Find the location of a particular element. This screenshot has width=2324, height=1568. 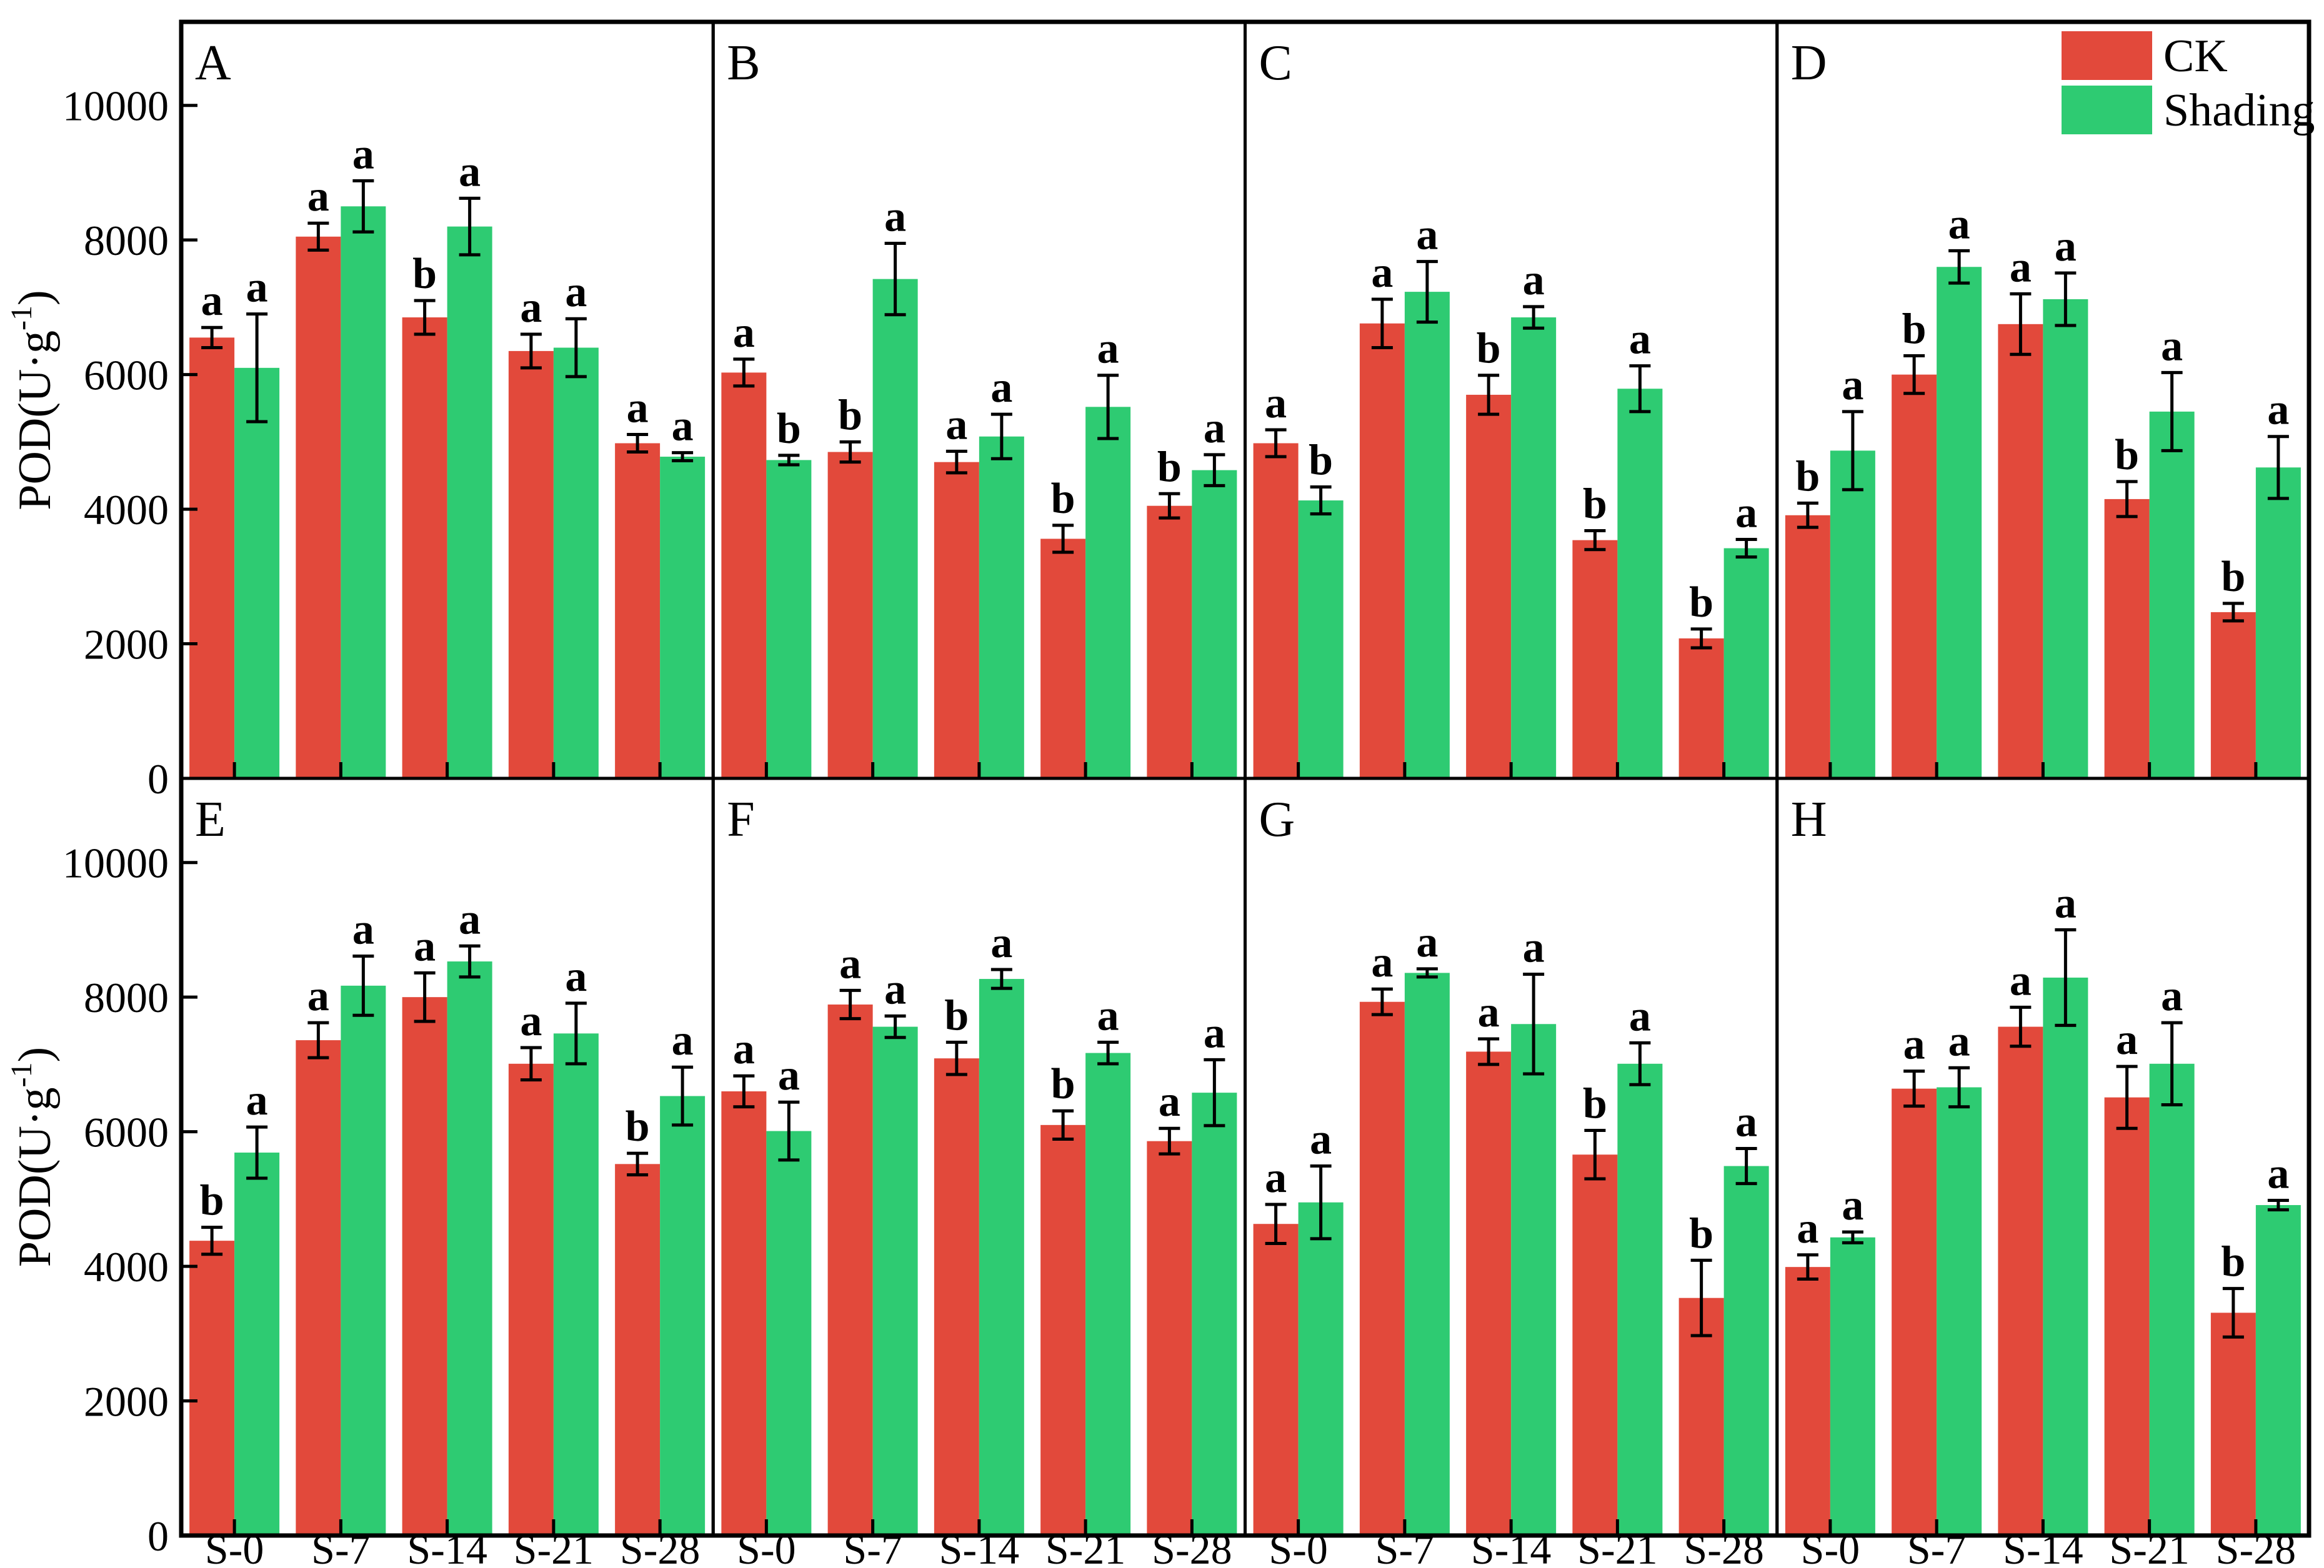

x-tick-label-S-21: S-21 is located at coordinates (554, 1547).